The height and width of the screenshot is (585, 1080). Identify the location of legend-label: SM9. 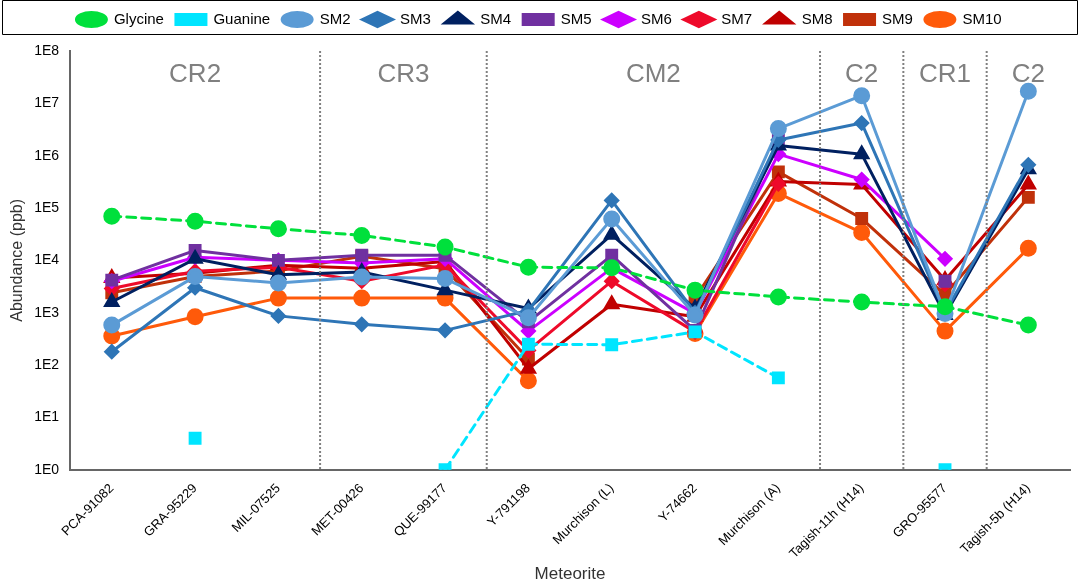
(897, 18).